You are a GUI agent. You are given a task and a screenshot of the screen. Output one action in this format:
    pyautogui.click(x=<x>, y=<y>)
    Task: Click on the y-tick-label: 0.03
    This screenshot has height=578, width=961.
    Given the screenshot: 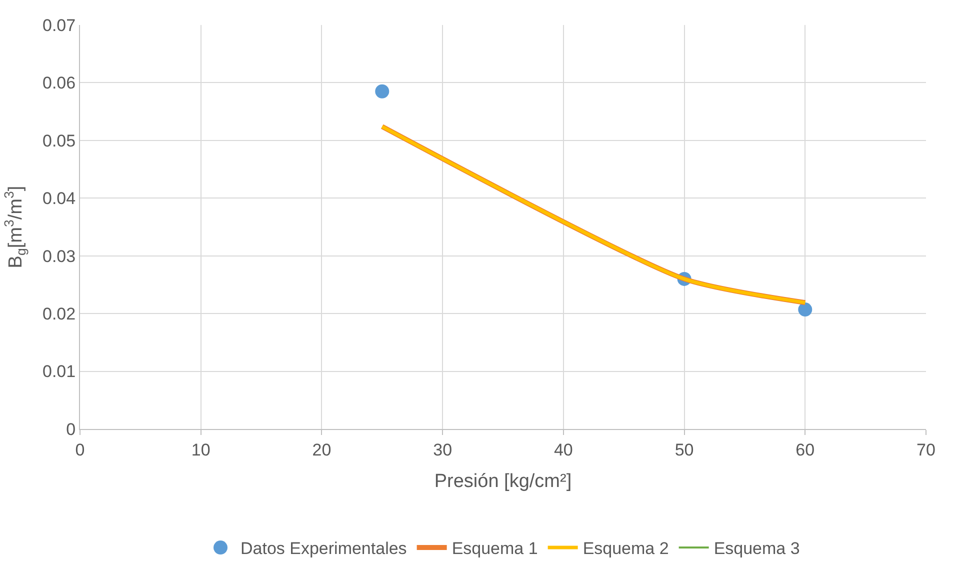 What is the action you would take?
    pyautogui.click(x=59, y=256)
    